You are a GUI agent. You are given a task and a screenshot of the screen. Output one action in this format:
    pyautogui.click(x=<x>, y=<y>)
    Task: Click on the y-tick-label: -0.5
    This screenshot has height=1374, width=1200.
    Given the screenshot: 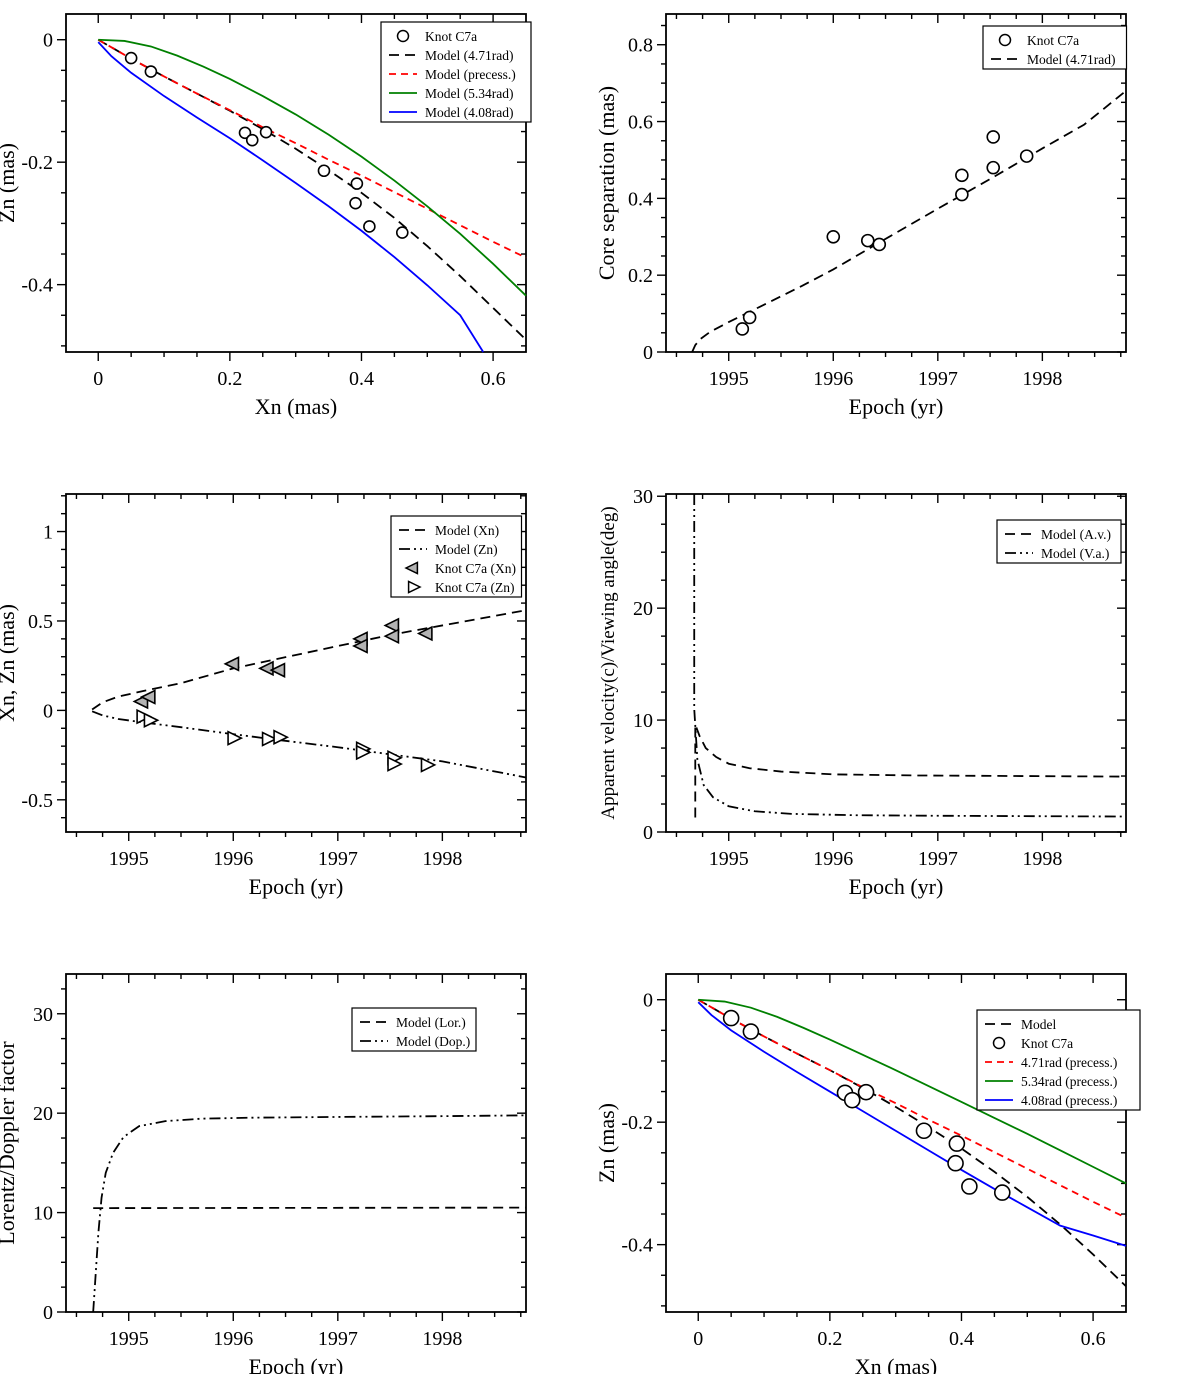 What is the action you would take?
    pyautogui.click(x=37, y=801)
    